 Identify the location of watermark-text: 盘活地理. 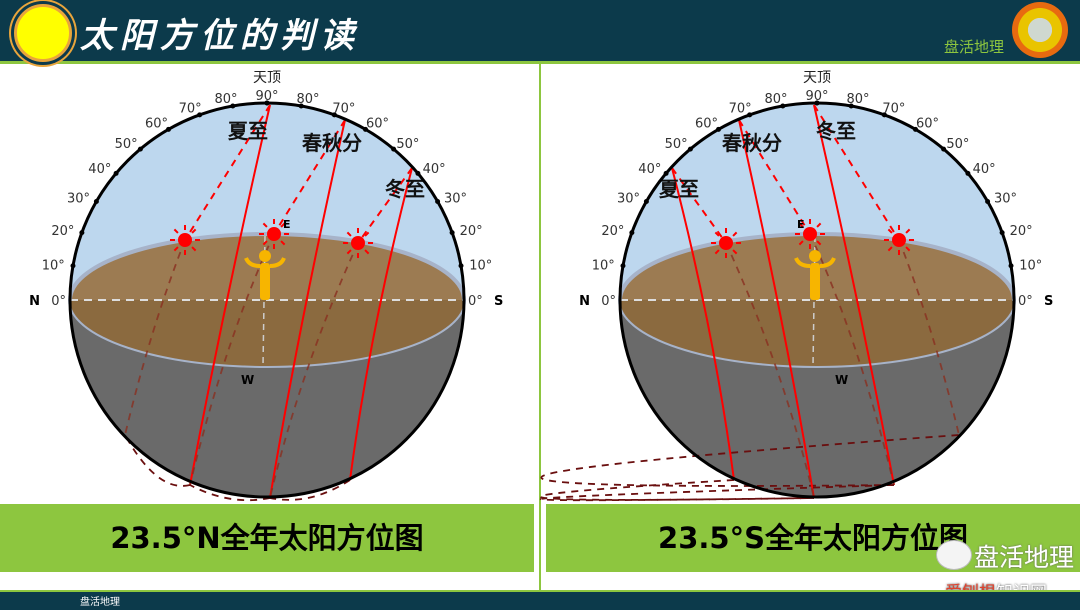
(1024, 557).